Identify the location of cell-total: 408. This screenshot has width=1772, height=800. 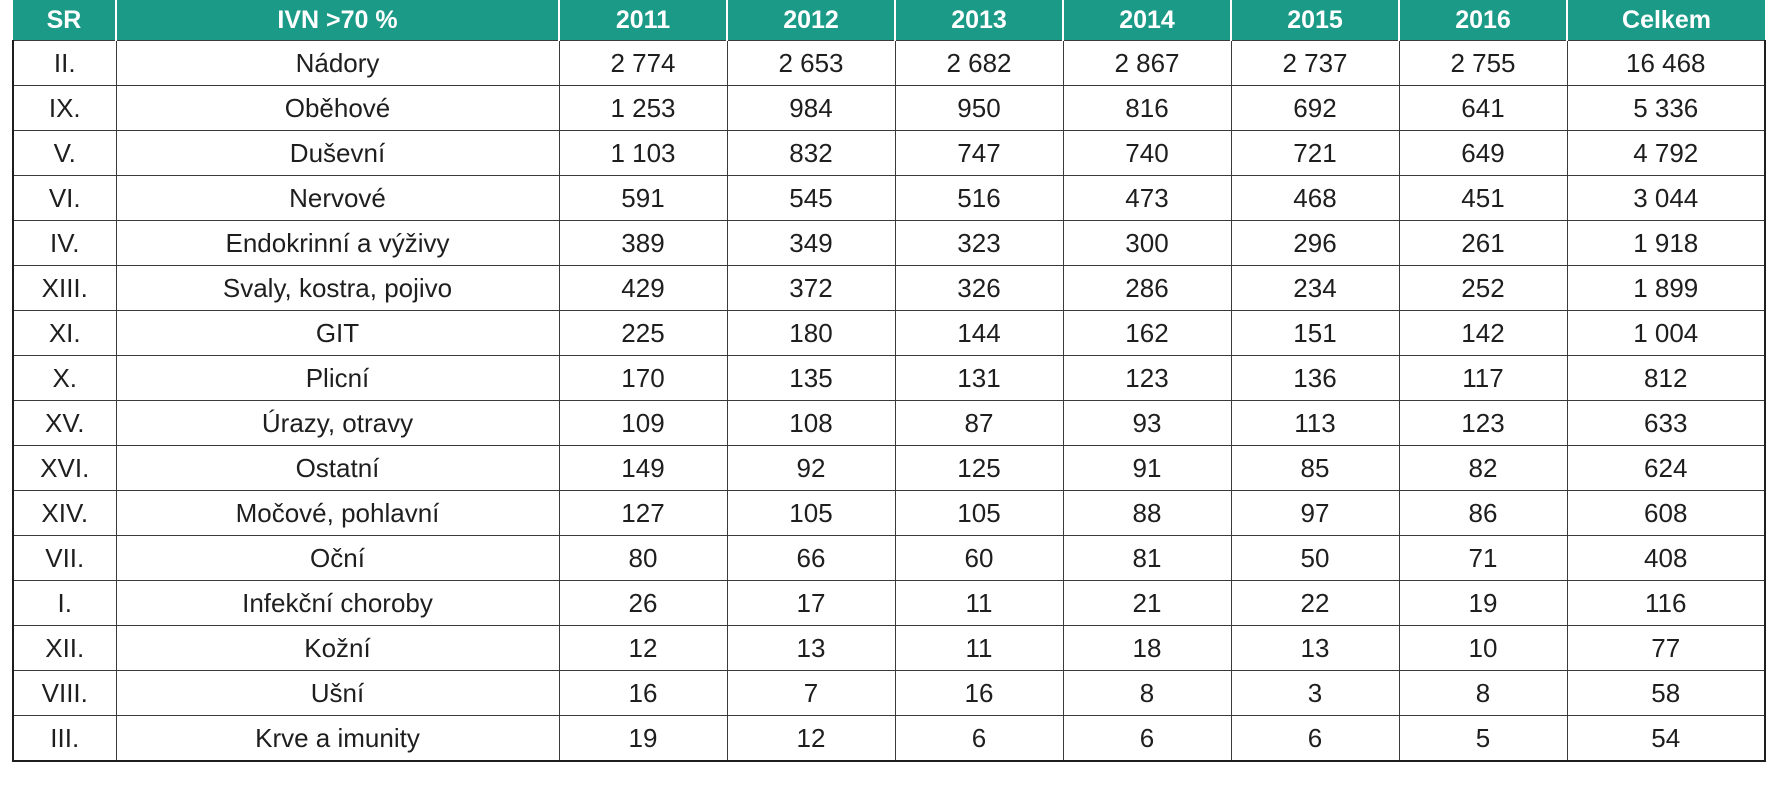
(1666, 558).